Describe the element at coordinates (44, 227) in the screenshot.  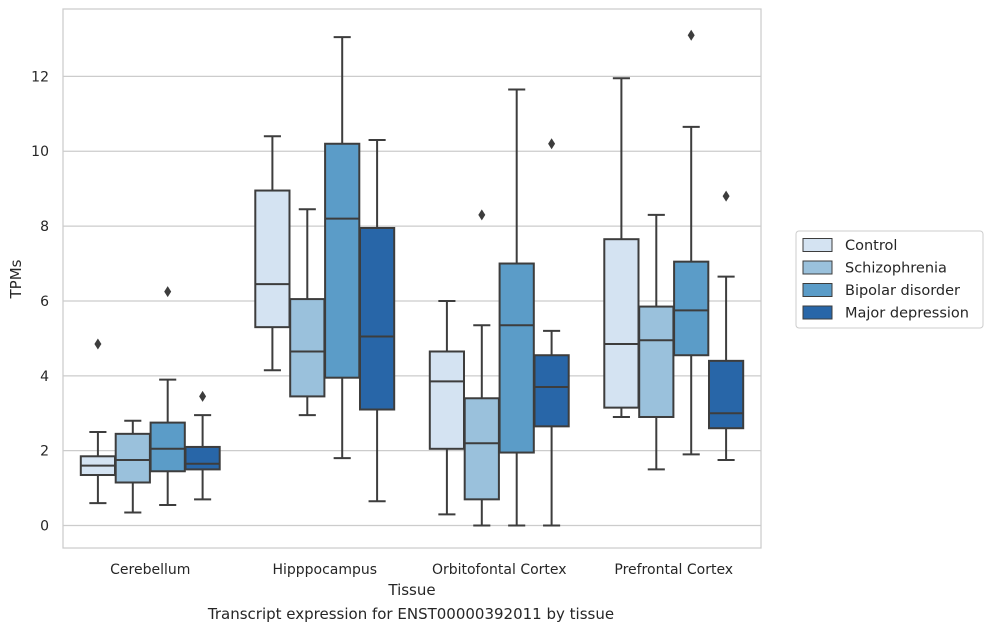
I see `y-tick-label: 8` at that location.